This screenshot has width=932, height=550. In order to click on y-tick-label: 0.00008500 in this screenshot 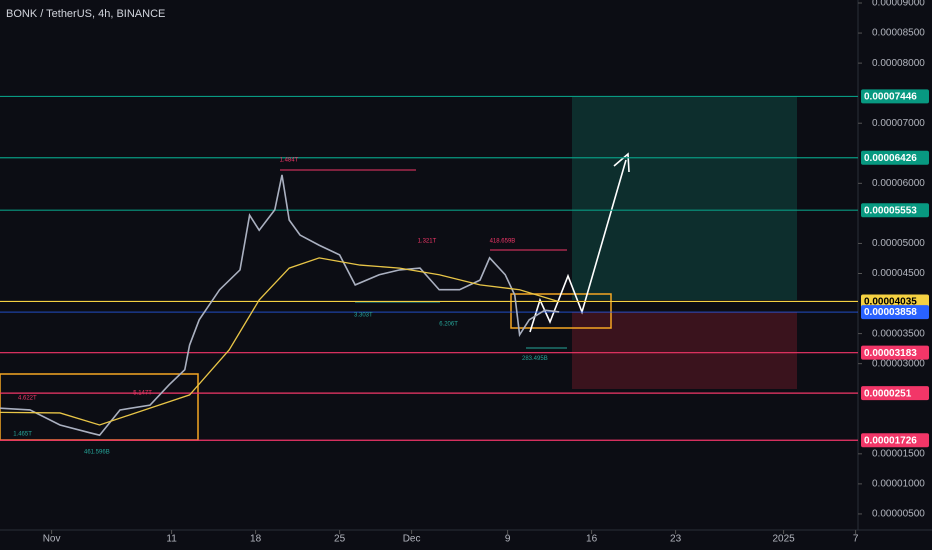, I will do `click(898, 33)`.